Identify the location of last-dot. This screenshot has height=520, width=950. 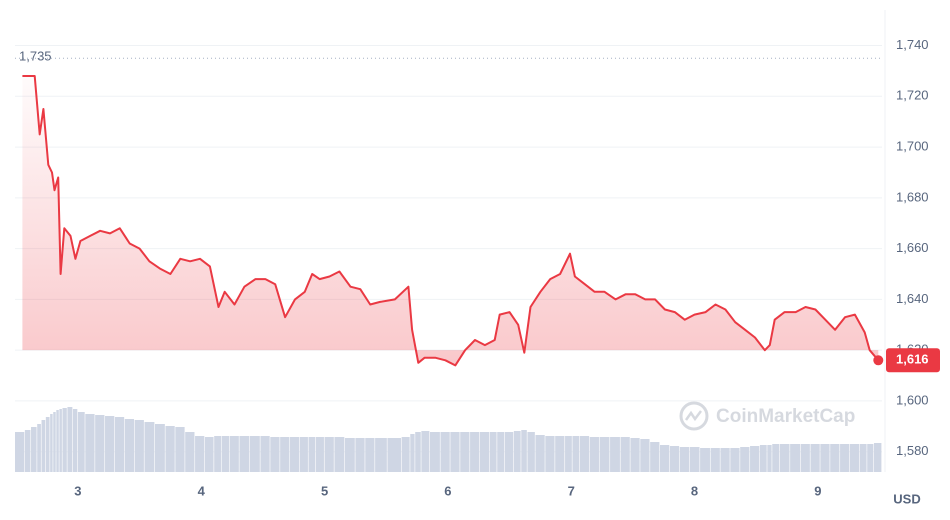
(878, 360).